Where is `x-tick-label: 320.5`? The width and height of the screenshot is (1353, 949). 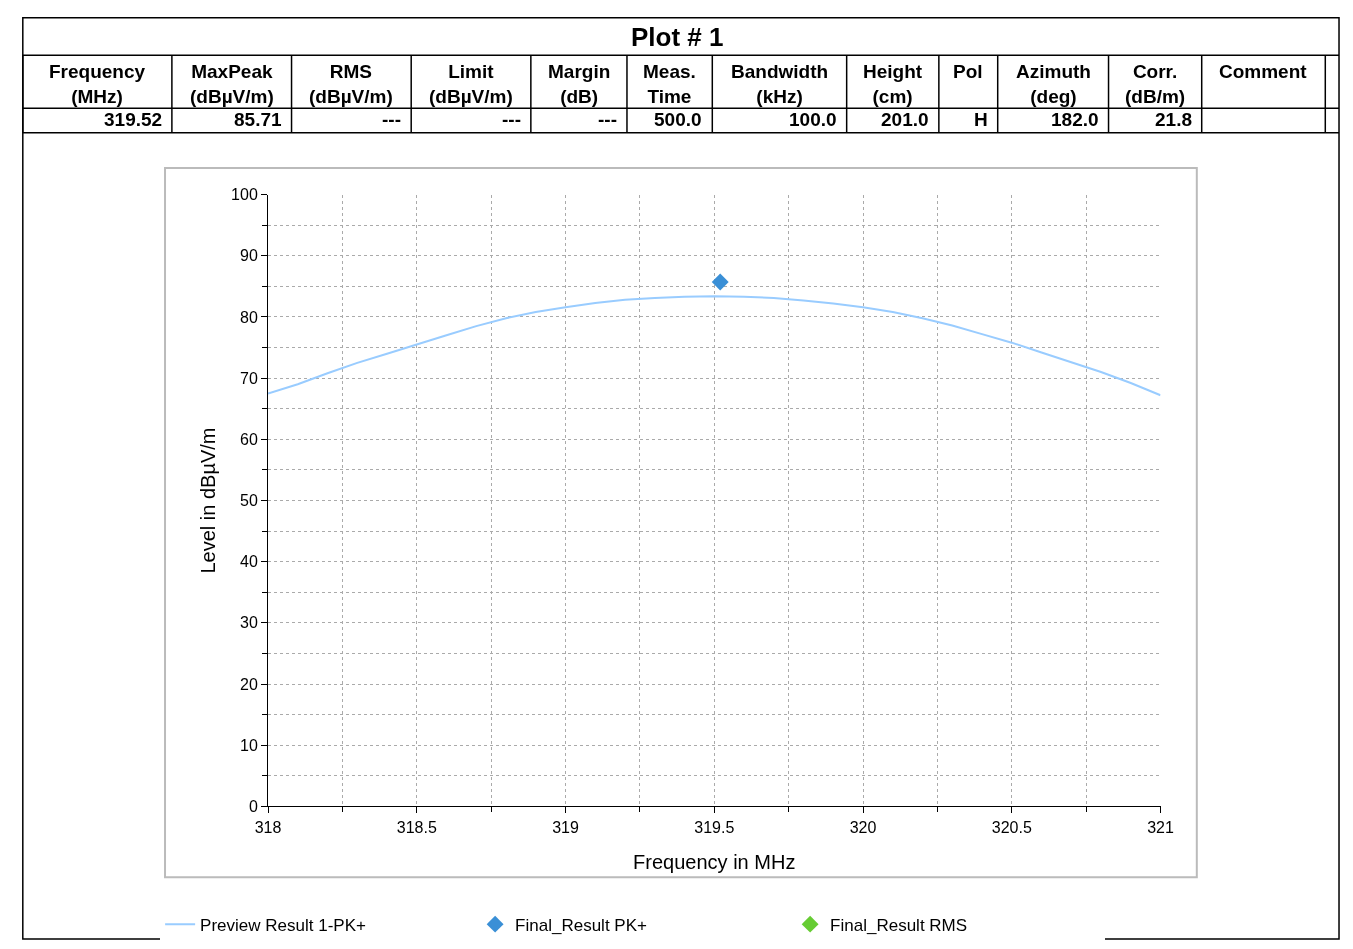
x-tick-label: 320.5 is located at coordinates (1011, 827).